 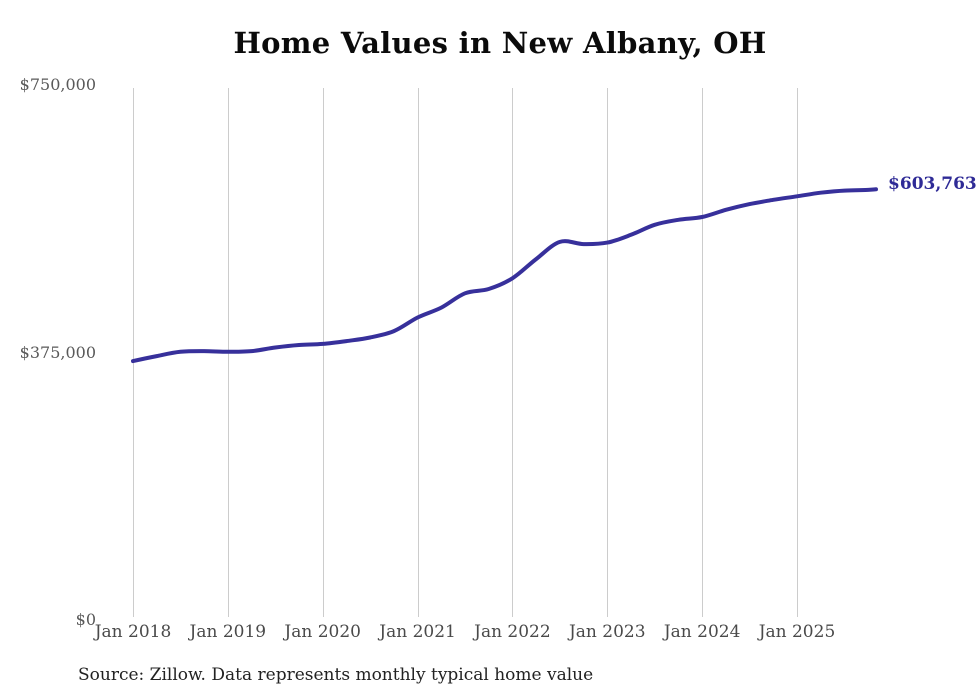 What do you see at coordinates (702, 632) in the screenshot?
I see `x-axis-tick-label: Jan 2024` at bounding box center [702, 632].